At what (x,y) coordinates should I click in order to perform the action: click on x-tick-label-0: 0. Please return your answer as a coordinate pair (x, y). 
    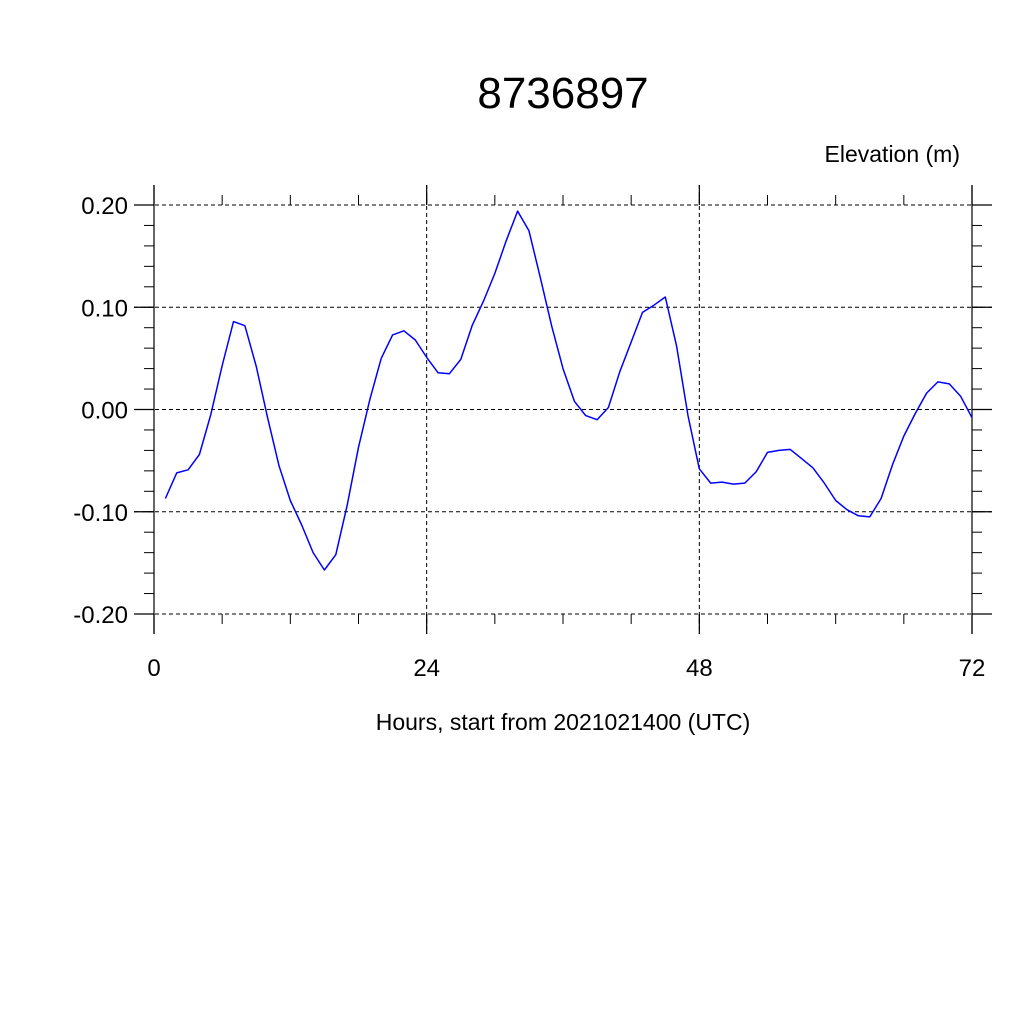
    Looking at the image, I should click on (153, 668).